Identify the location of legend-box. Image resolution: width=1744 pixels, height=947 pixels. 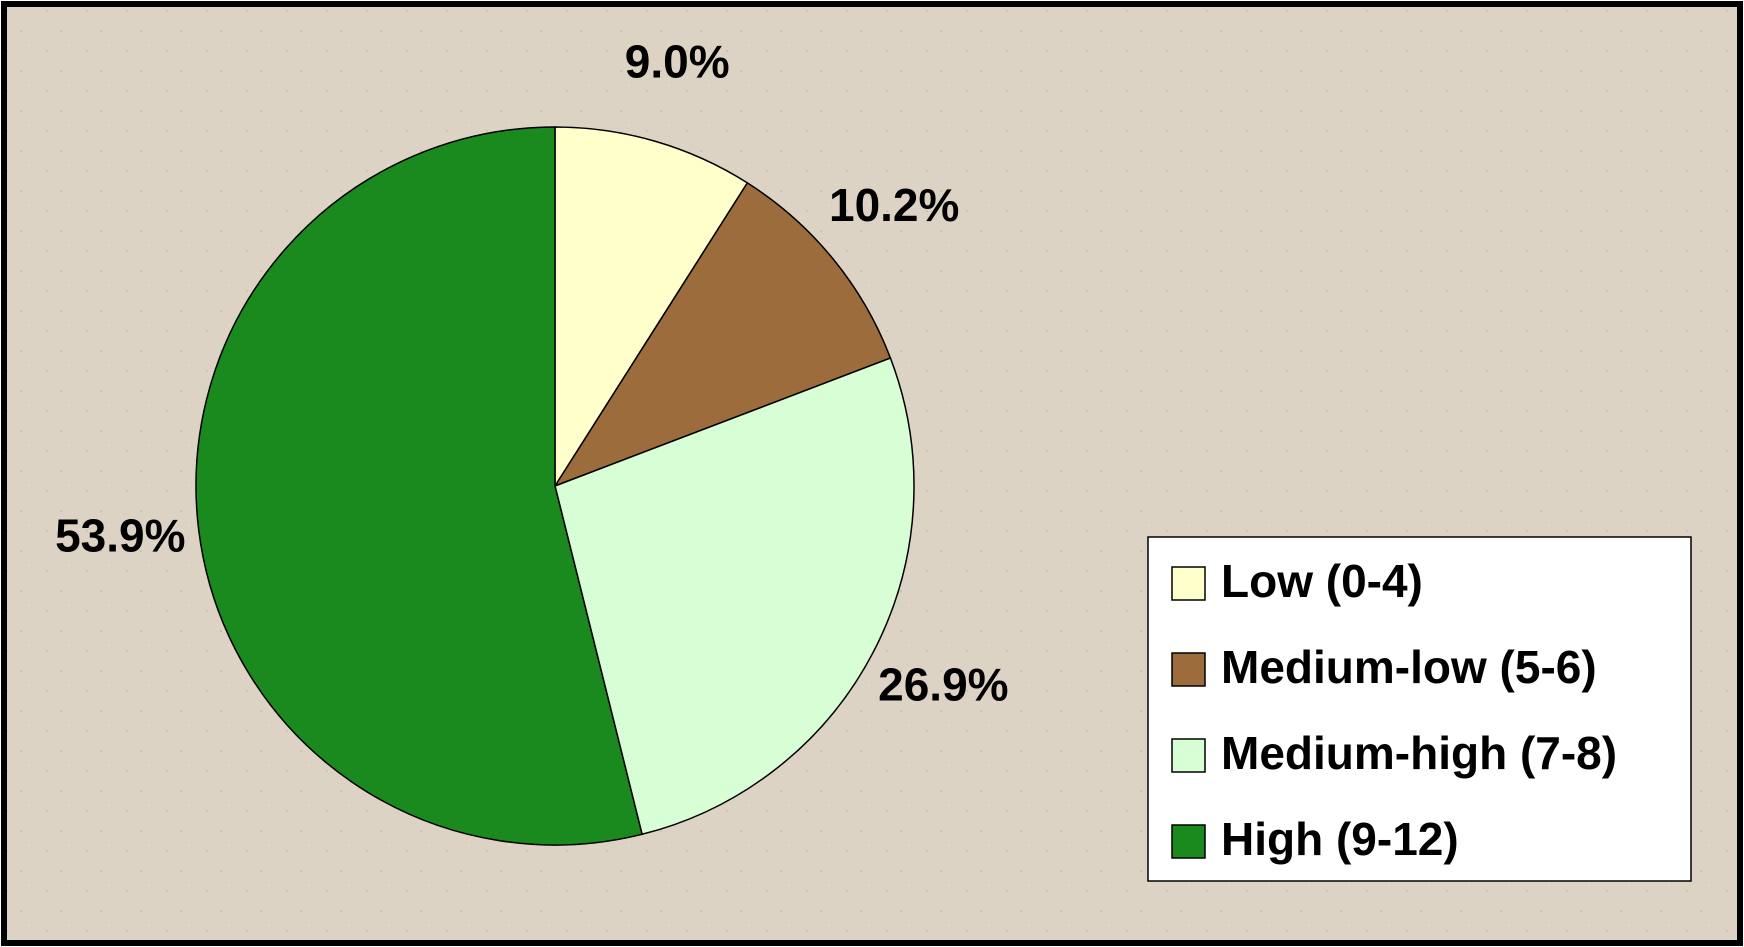
(1419, 709).